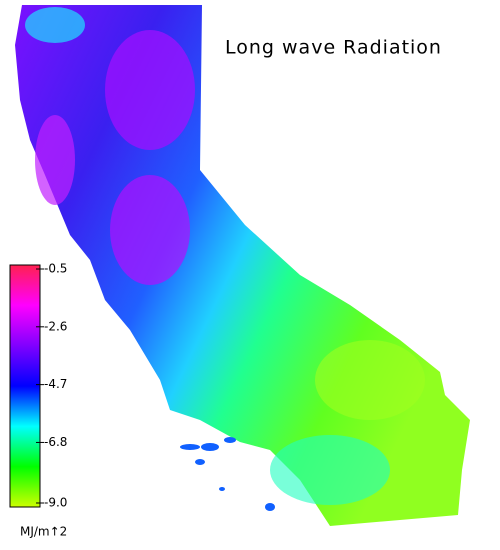 This screenshot has height=550, width=500. Describe the element at coordinates (55, 442) in the screenshot. I see `colorbar-tick-label: -6.8` at that location.